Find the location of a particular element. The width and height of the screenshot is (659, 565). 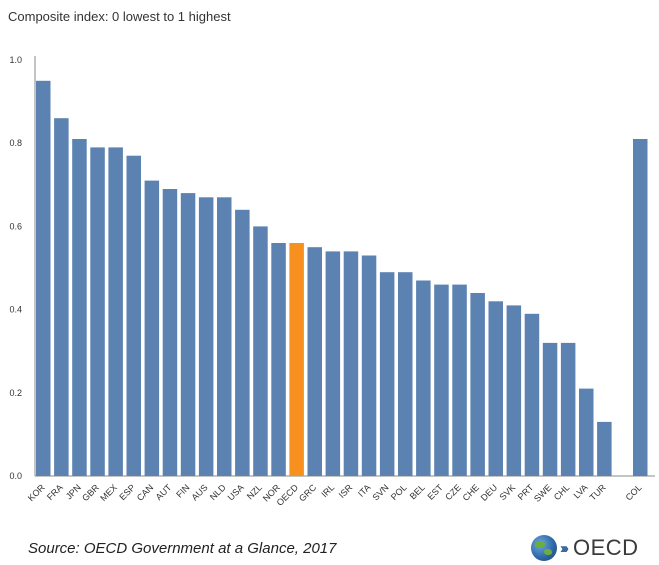

y-tick-labels: 0.0 0.2 0.4 0.6 0.8 1.0 is located at coordinates (15, 268).